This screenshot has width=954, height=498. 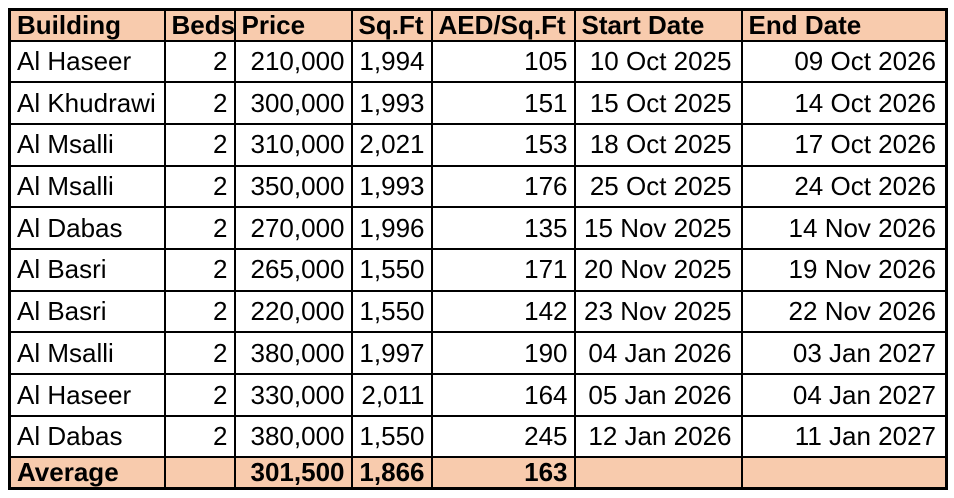 What do you see at coordinates (658, 144) in the screenshot?
I see `cell-start-date: 18 Oct 2025` at bounding box center [658, 144].